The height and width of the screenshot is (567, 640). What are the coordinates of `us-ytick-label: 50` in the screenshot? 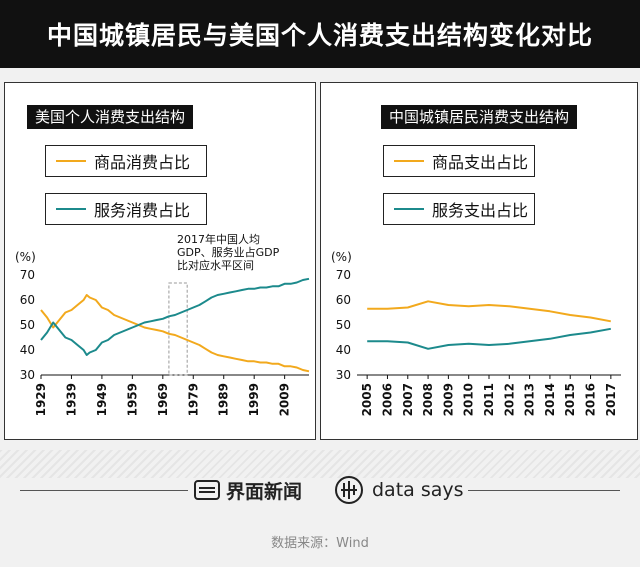 It's located at (27, 325).